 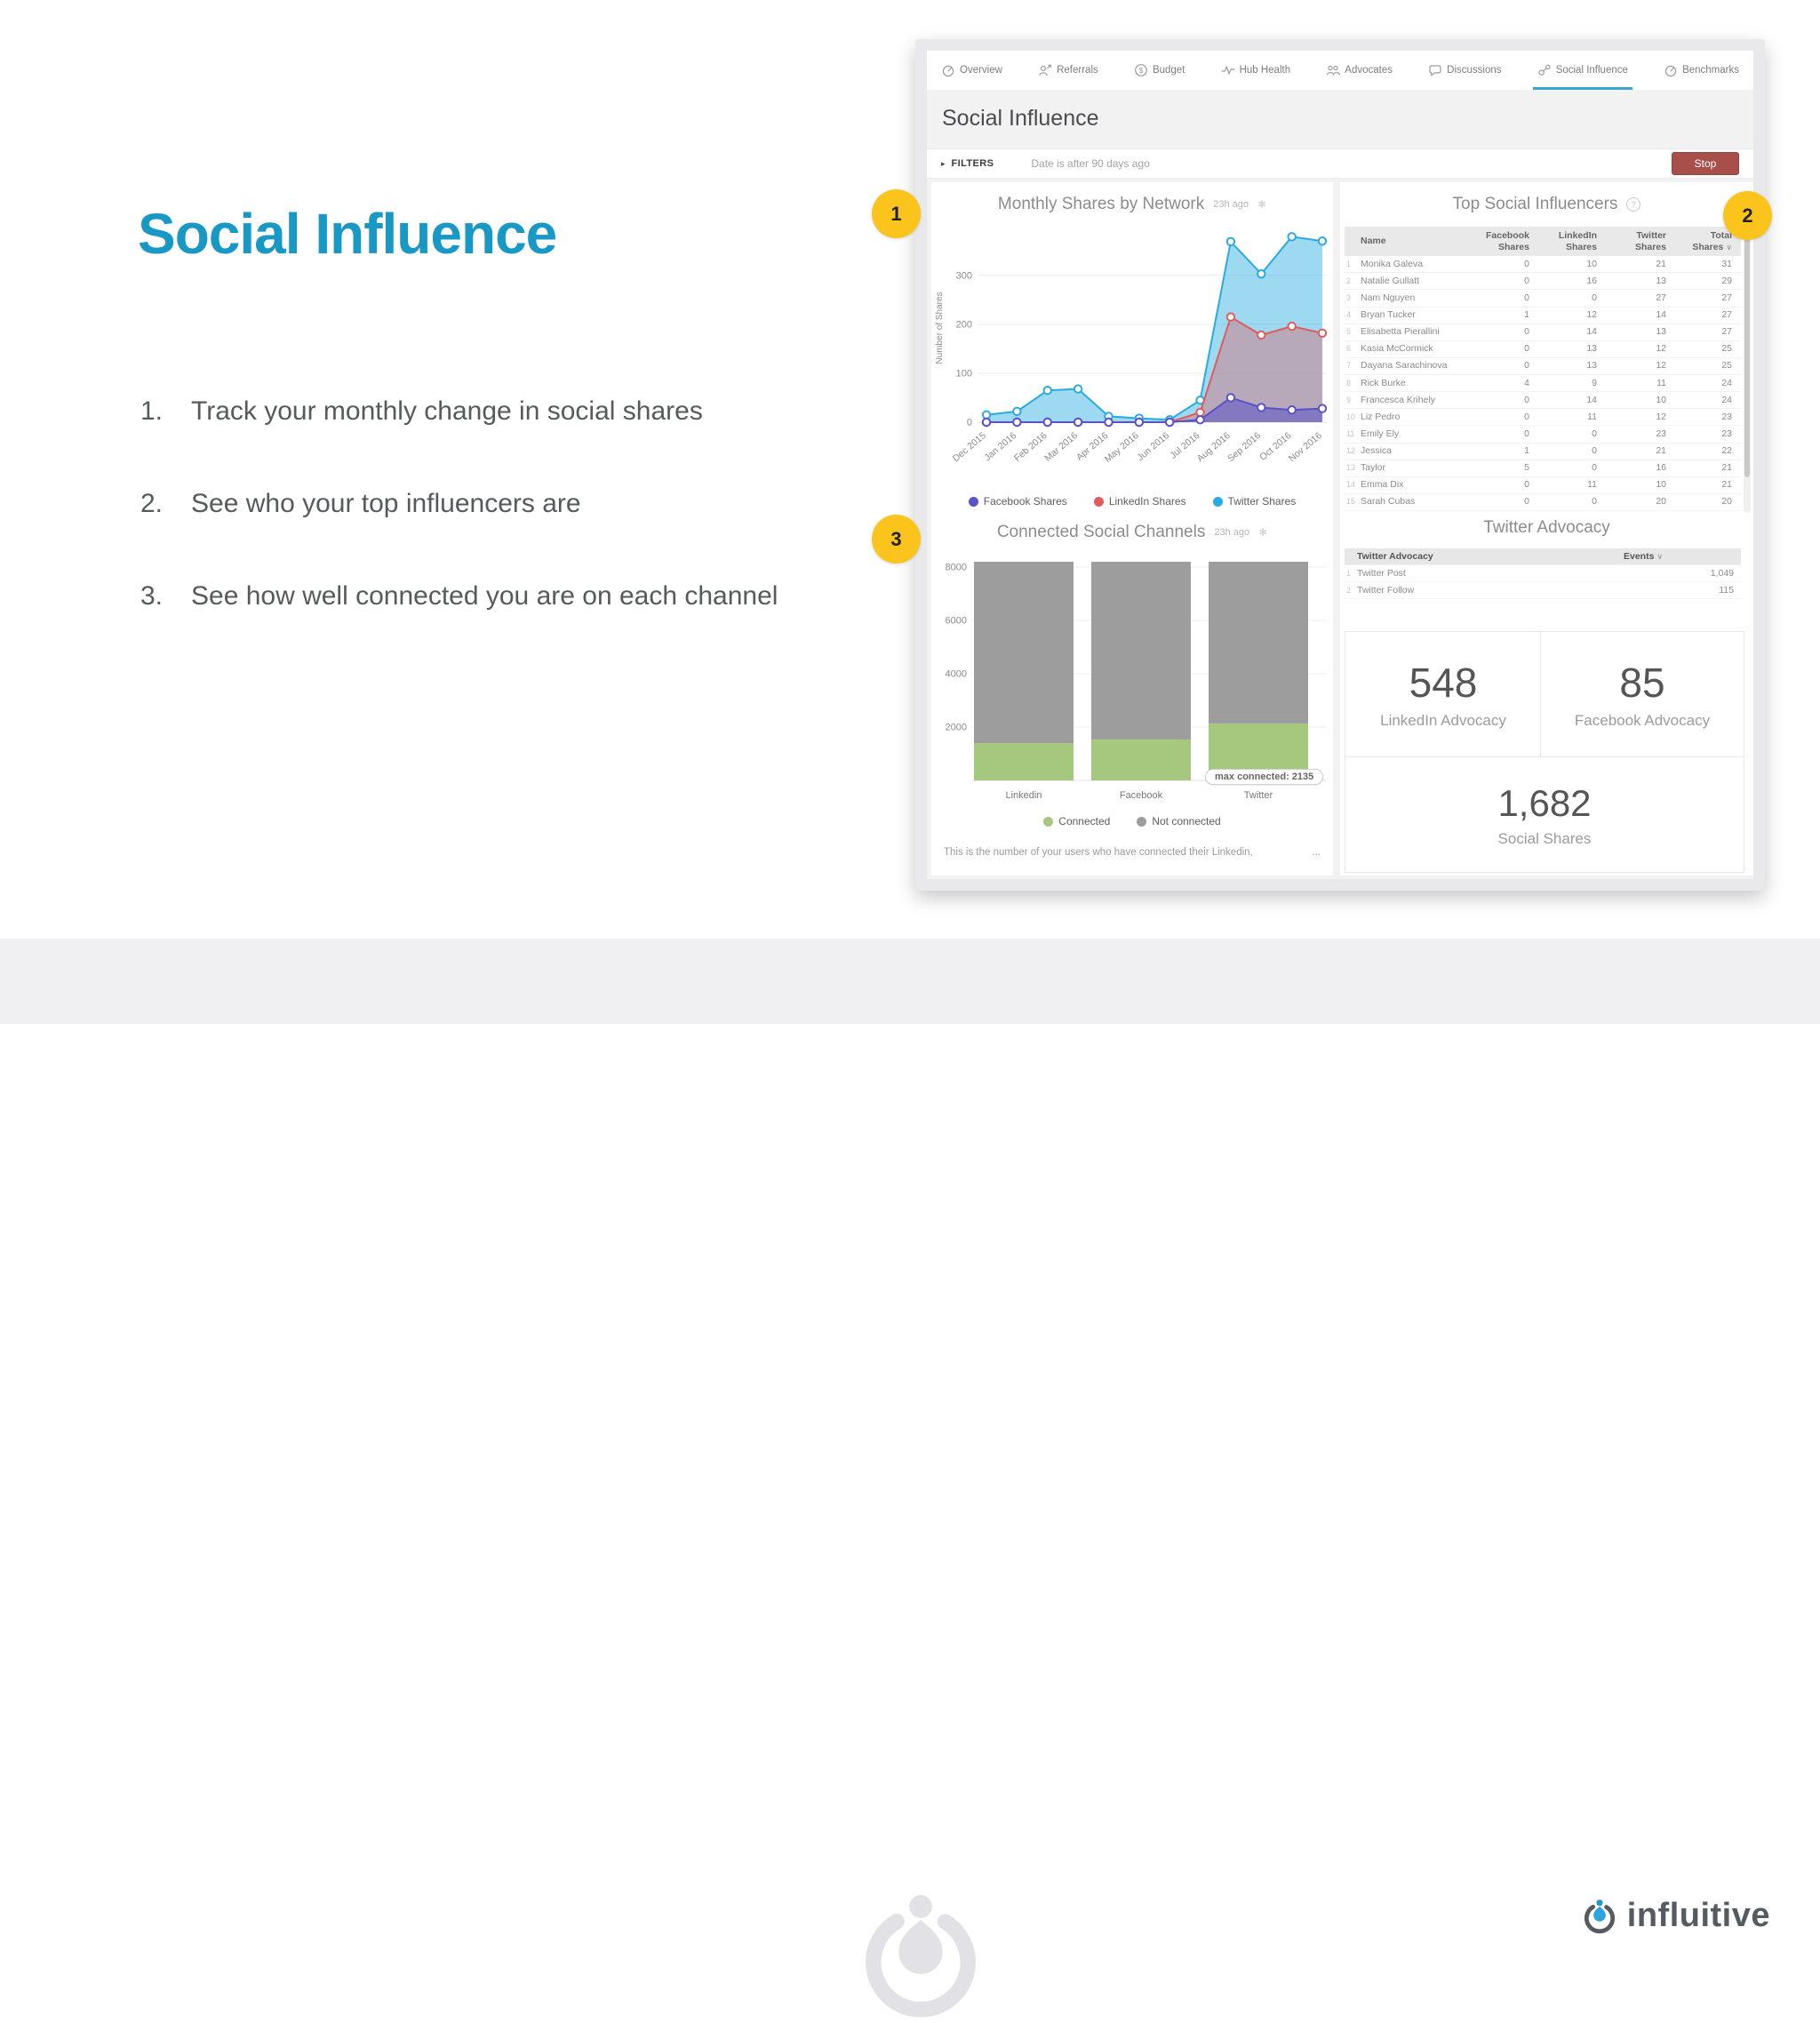 I want to click on callout-badge-3: 3, so click(x=896, y=539).